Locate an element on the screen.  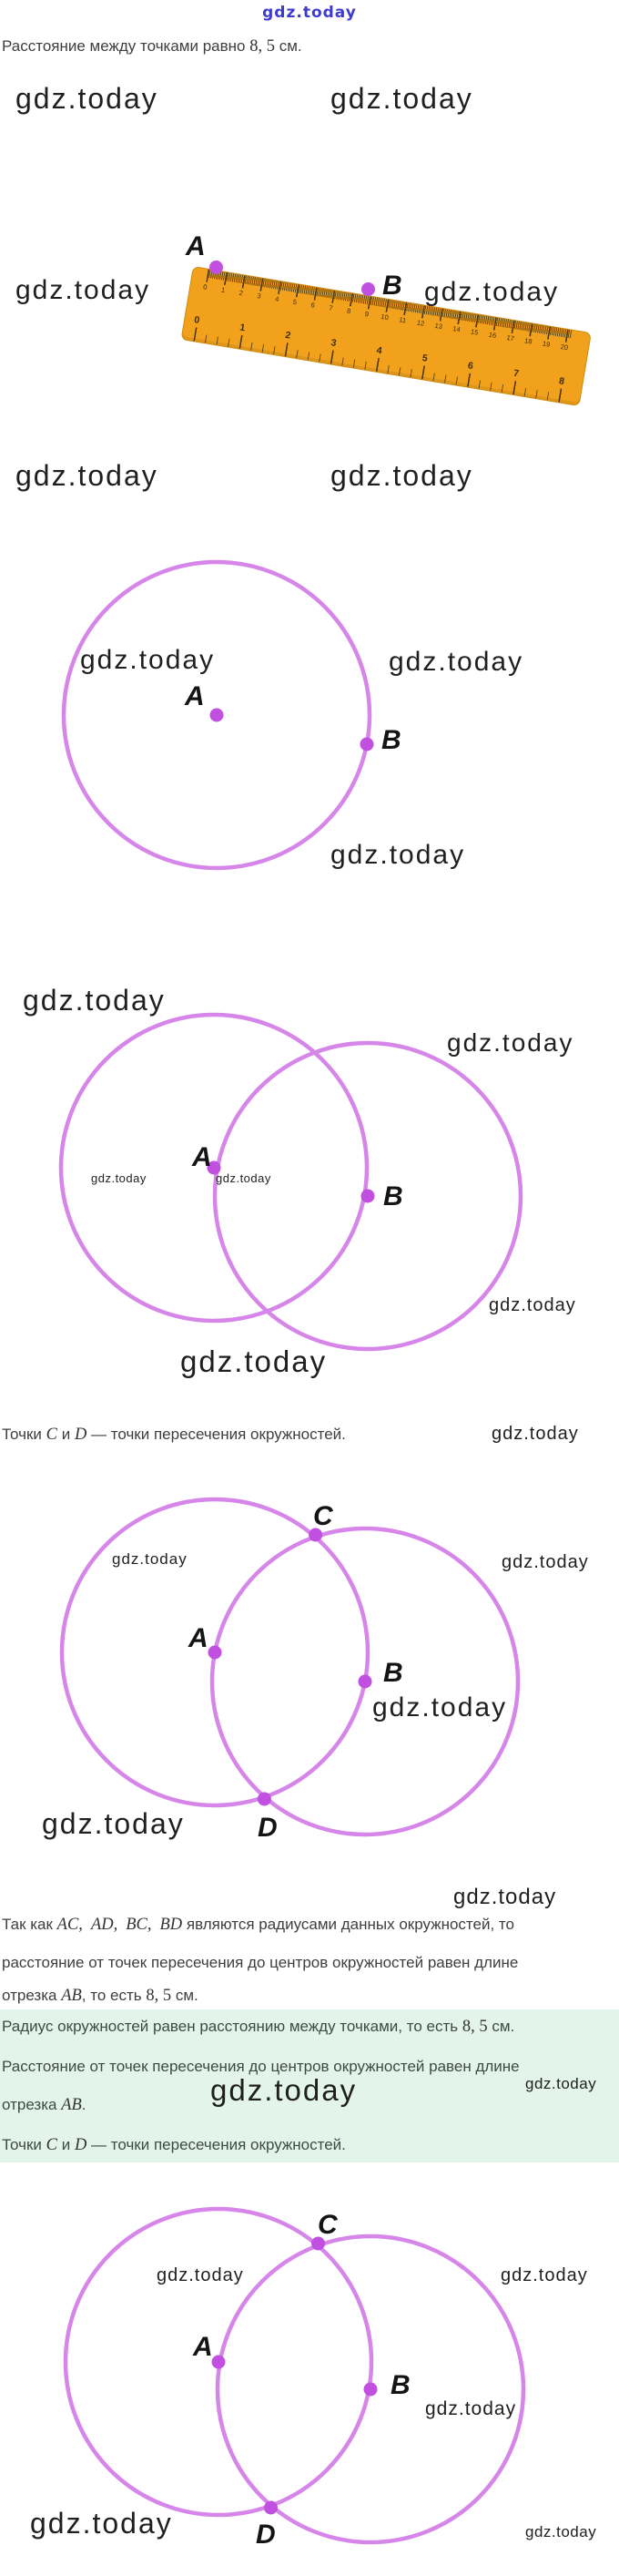
hl-l4-s3: — точки пересечения окружностей. is located at coordinates (216, 2144).